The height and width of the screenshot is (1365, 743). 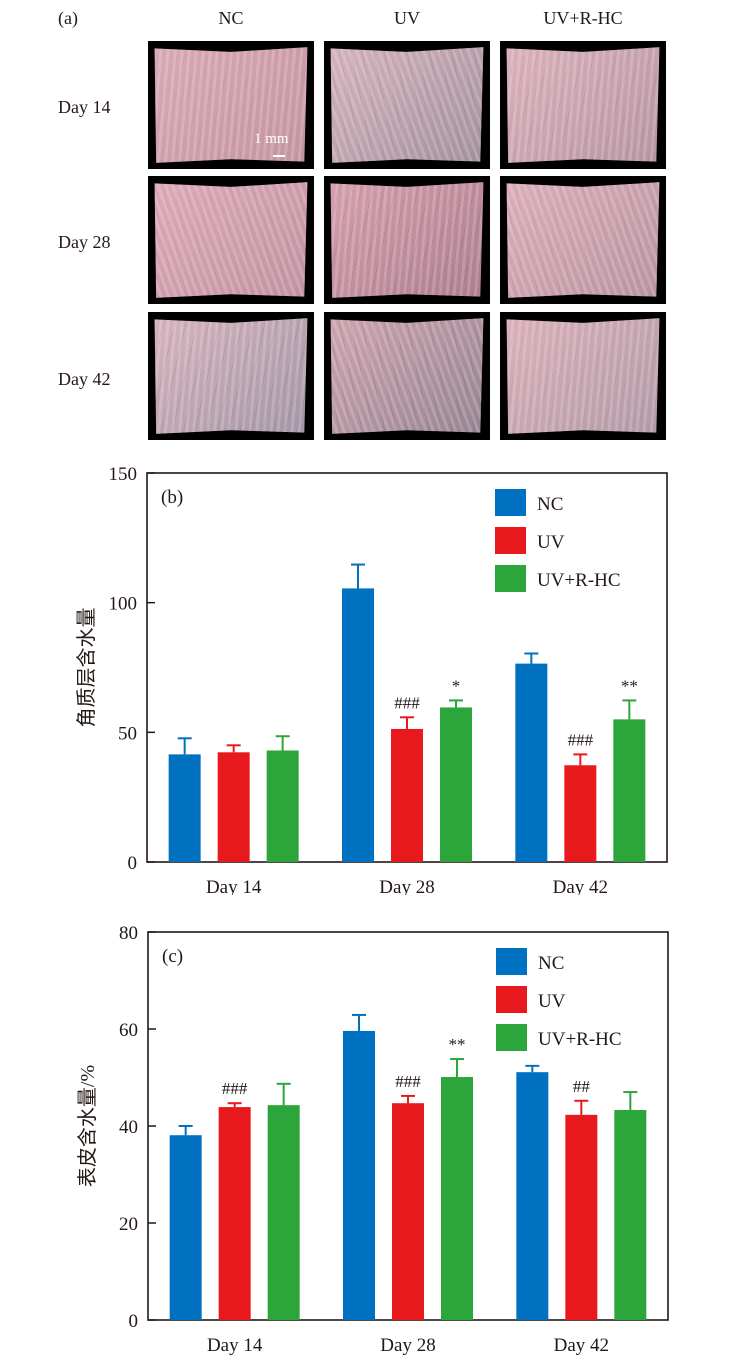 What do you see at coordinates (87, 1126) in the screenshot?
I see `y-axis-label: 表皮含水量/%` at bounding box center [87, 1126].